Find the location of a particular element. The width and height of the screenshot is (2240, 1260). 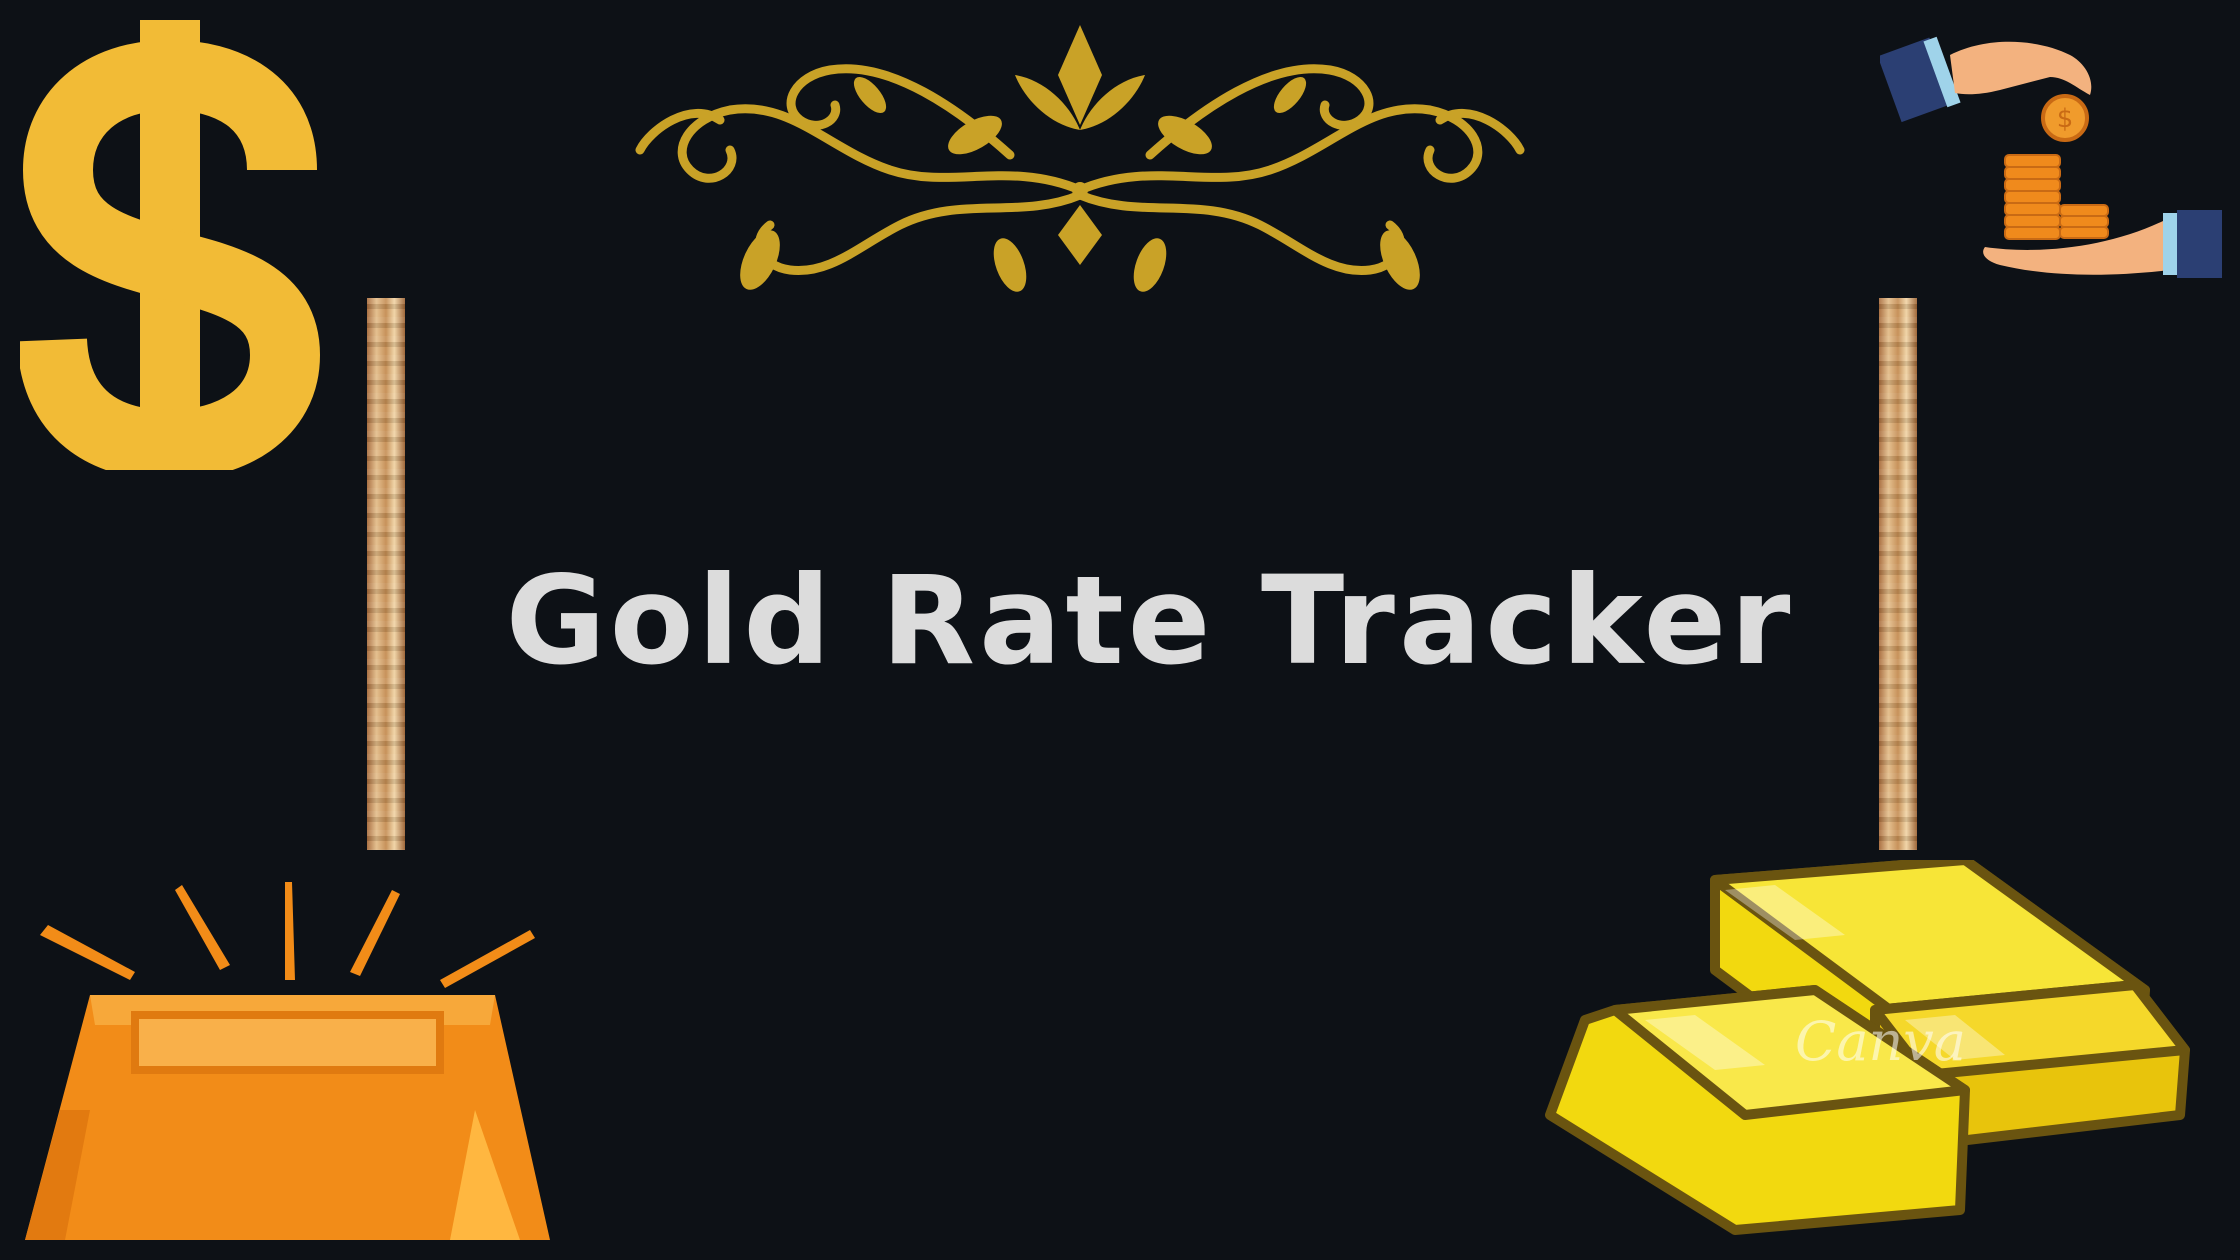

page-title: Gold Rate Tracker is located at coordinates (1150, 621).